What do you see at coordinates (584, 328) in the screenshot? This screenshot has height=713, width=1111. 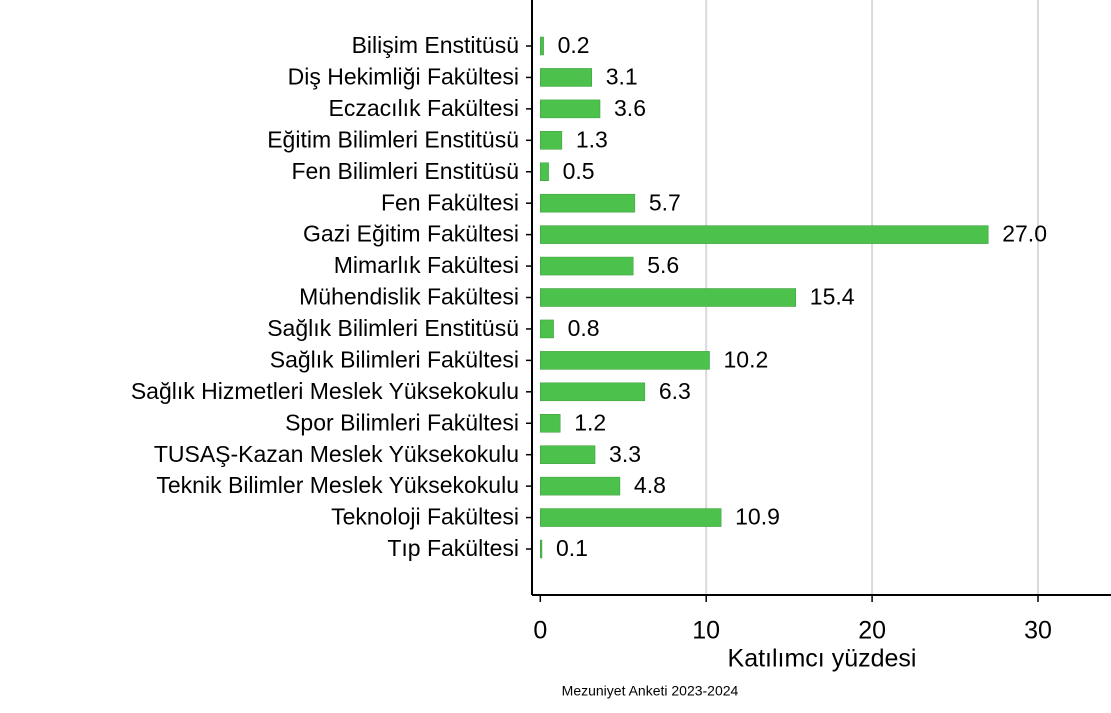 I see `data-label: 0.8` at bounding box center [584, 328].